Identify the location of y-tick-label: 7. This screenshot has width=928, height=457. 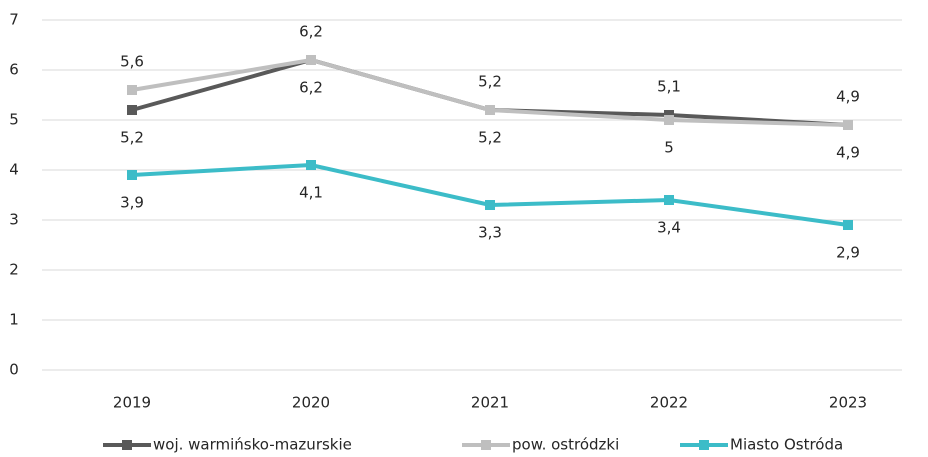
(14, 20).